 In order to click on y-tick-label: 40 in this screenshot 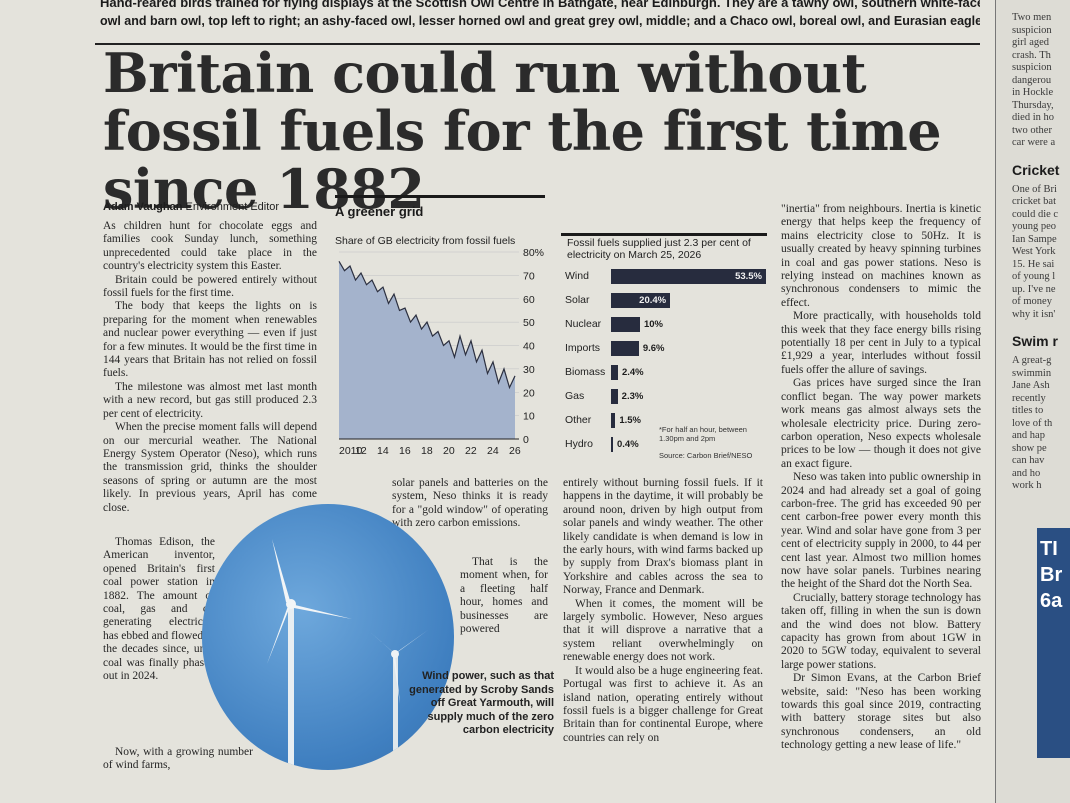, I will do `click(529, 347)`.